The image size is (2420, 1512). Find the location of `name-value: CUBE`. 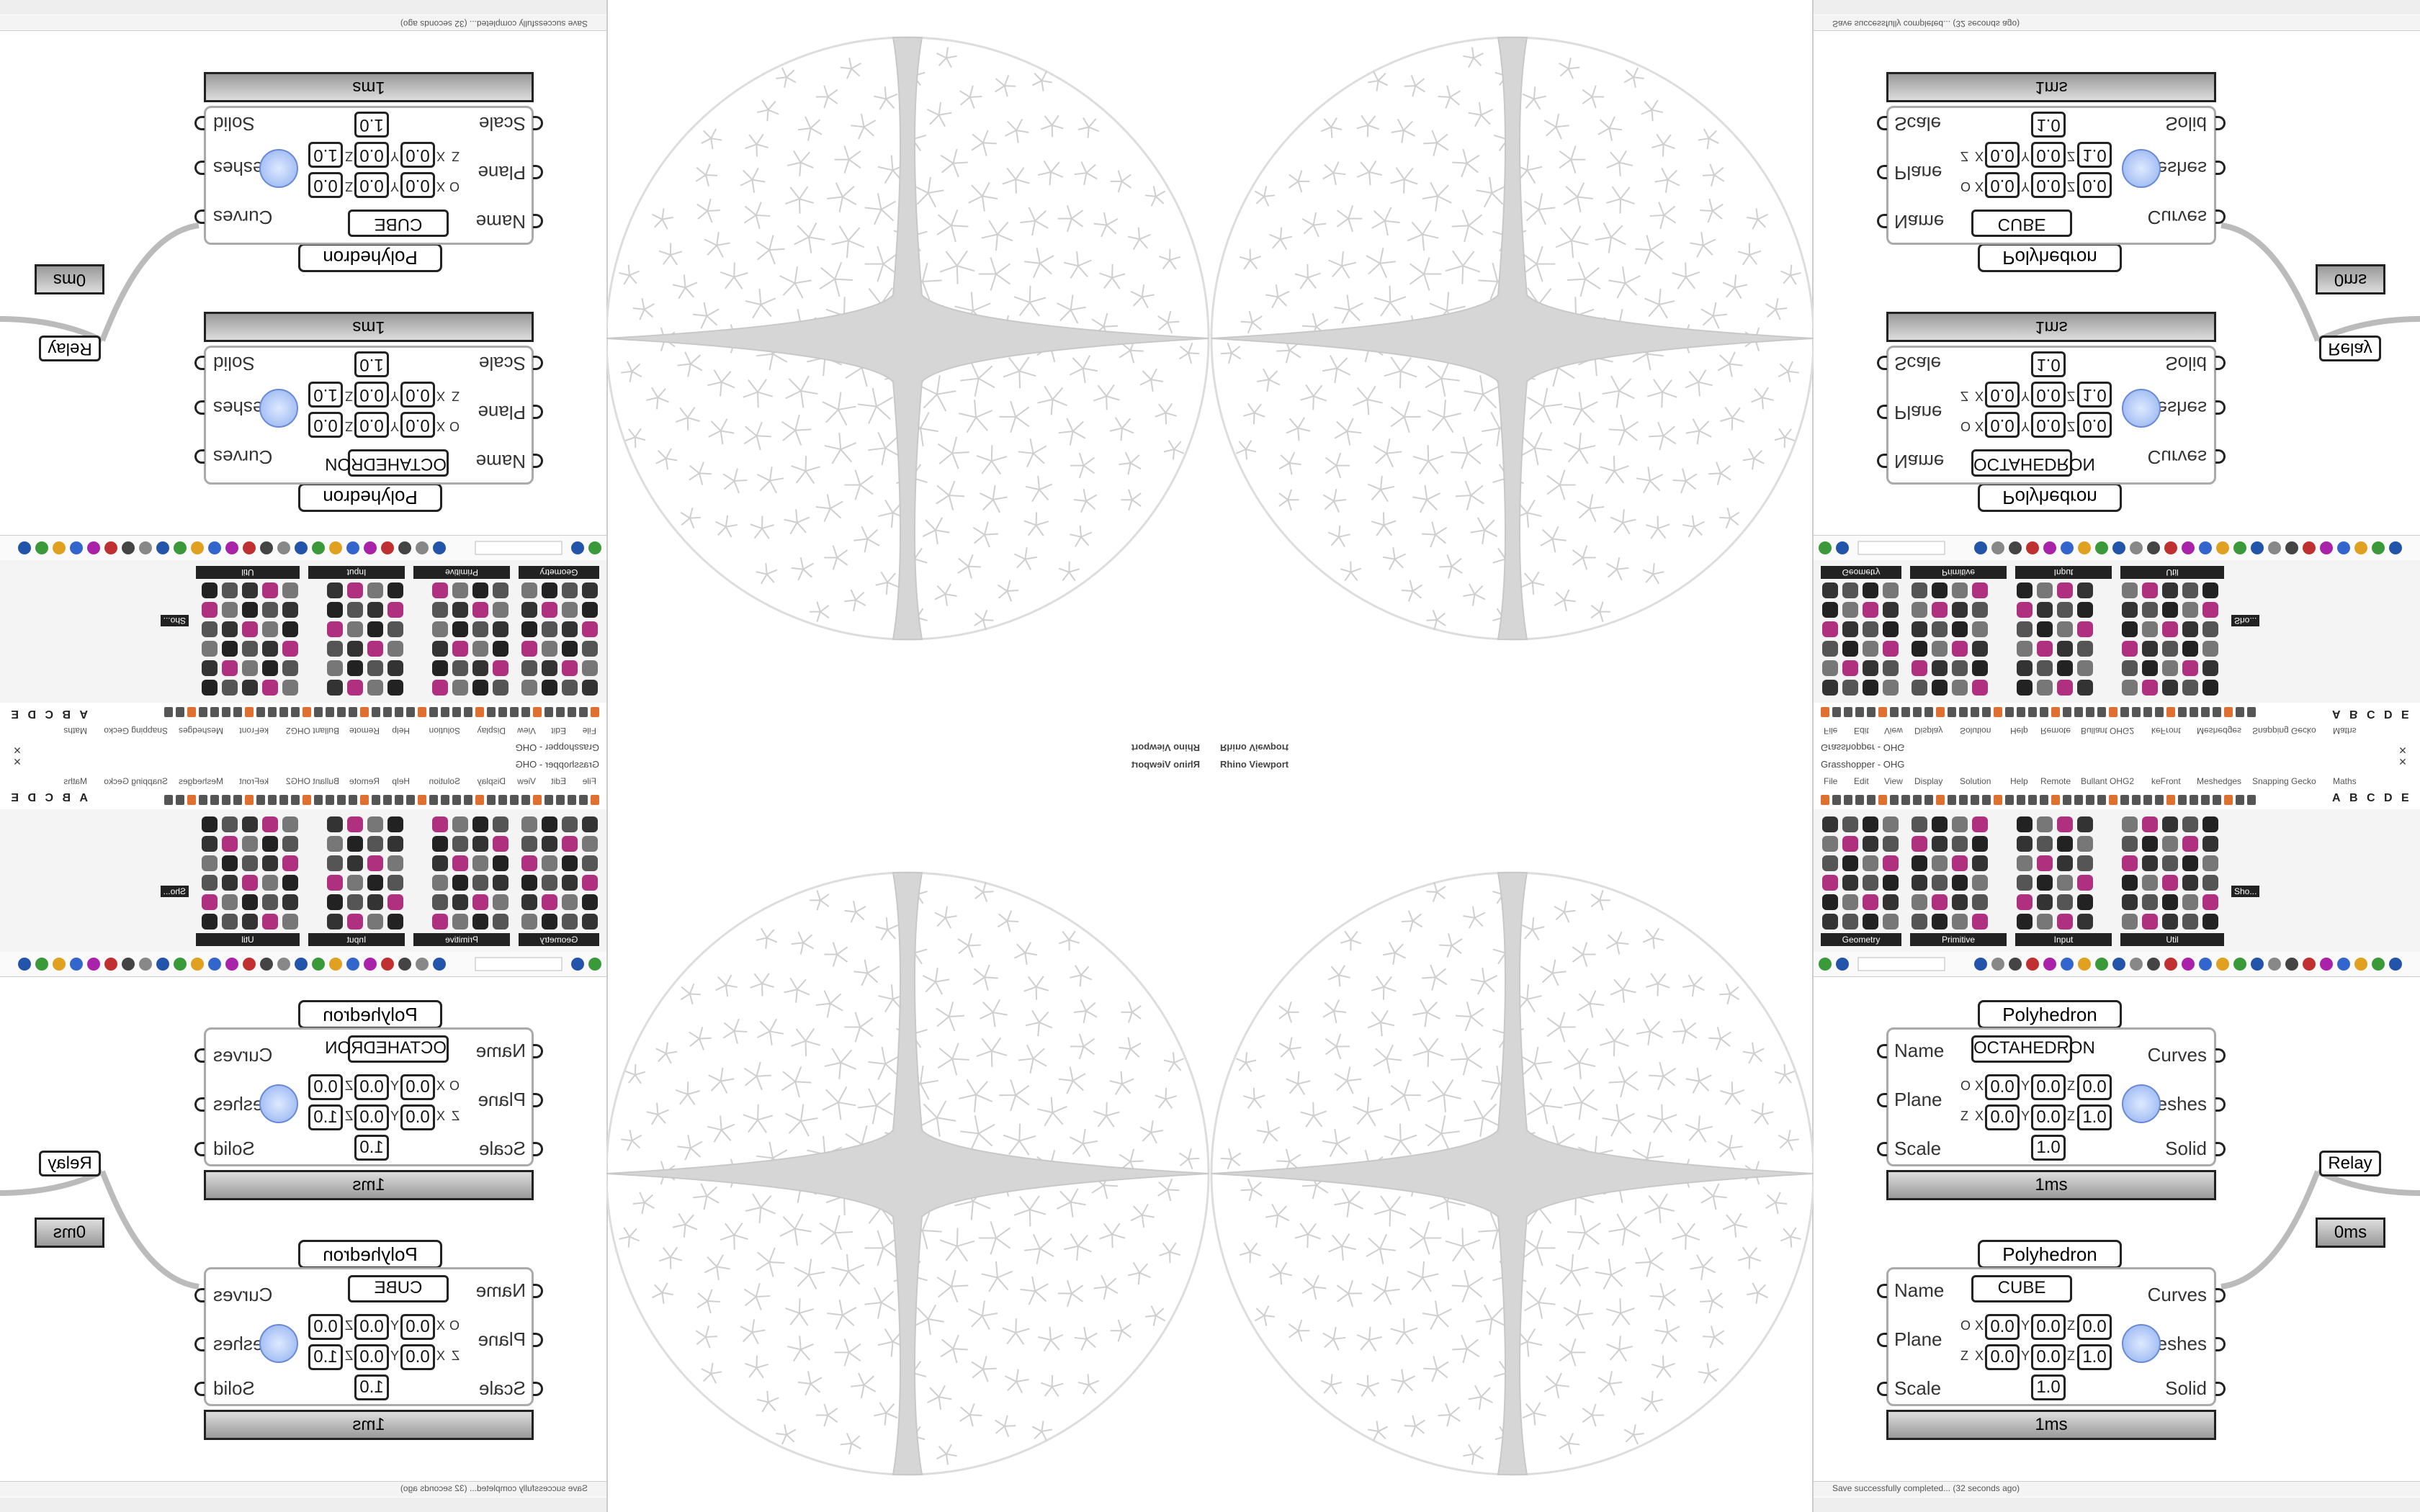

name-value: CUBE is located at coordinates (399, 223).